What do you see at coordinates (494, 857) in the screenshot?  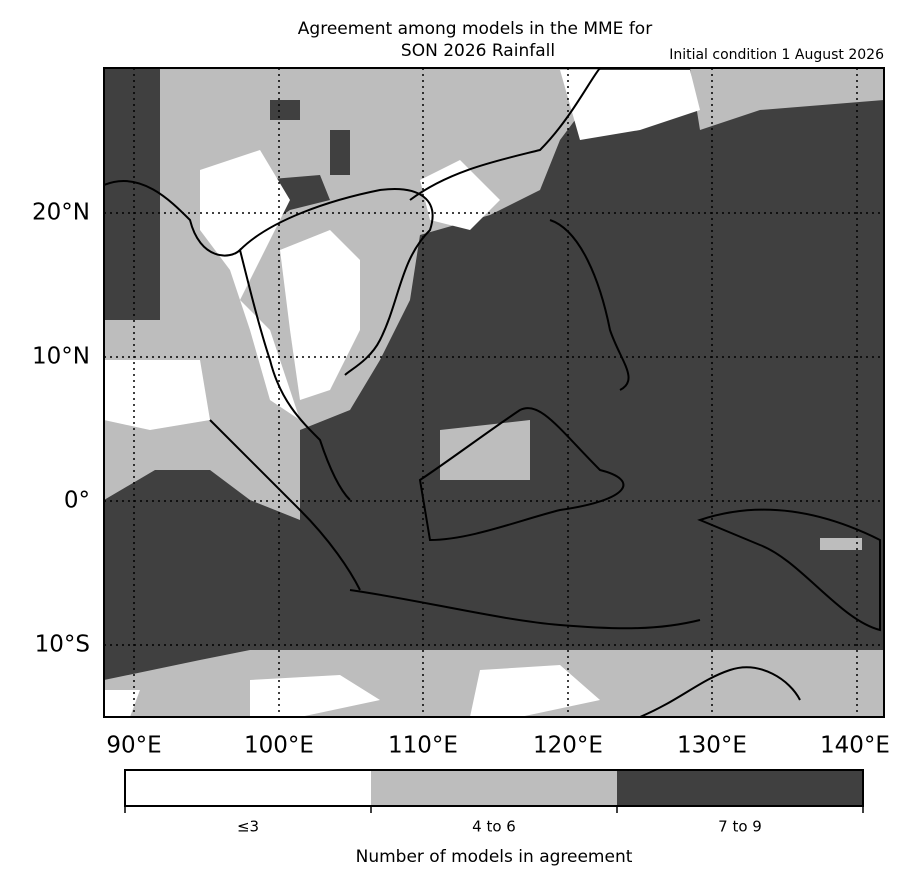 I see `colorbar-title: Number of models in agreement` at bounding box center [494, 857].